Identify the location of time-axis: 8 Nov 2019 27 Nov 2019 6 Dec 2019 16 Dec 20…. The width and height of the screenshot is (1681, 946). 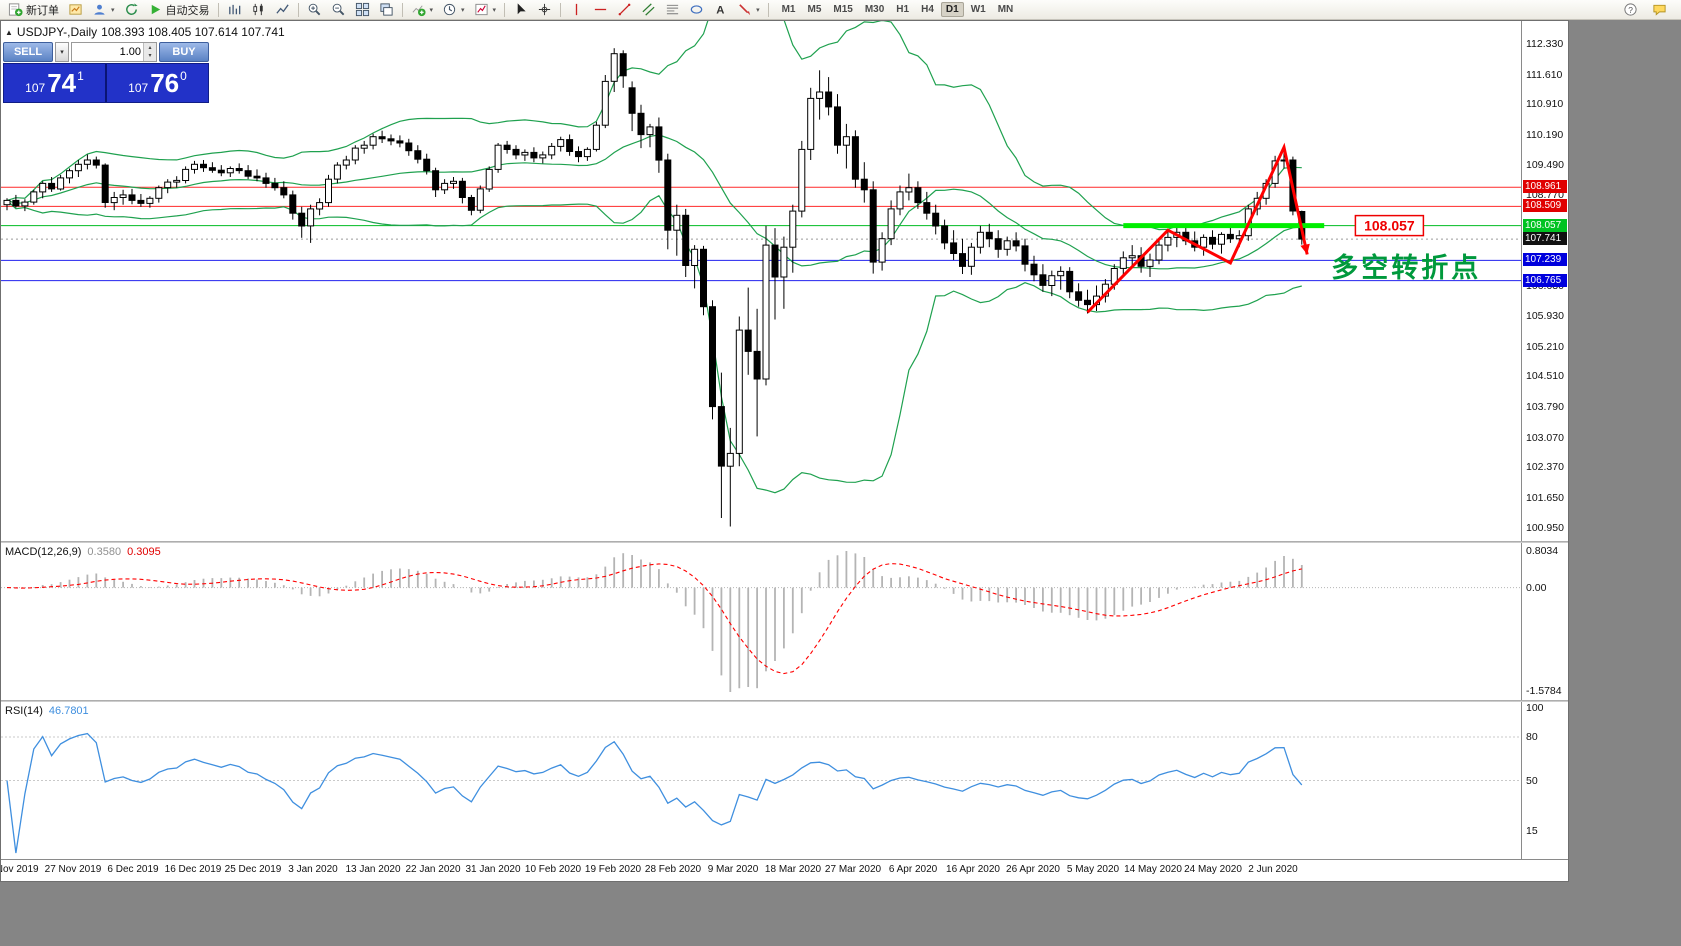
(784, 870).